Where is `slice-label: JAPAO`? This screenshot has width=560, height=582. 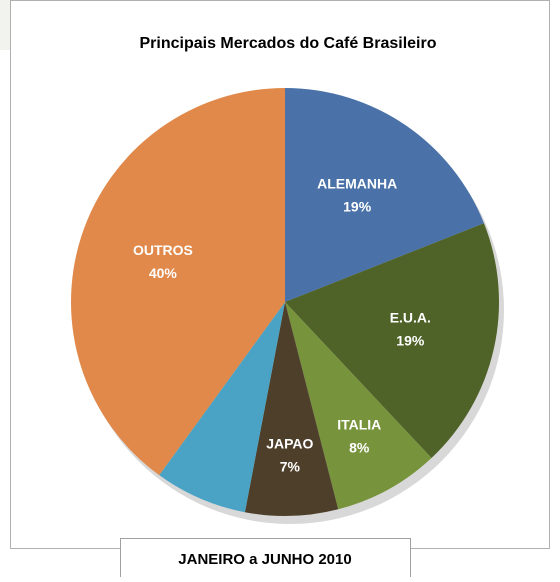
slice-label: JAPAO is located at coordinates (289, 444).